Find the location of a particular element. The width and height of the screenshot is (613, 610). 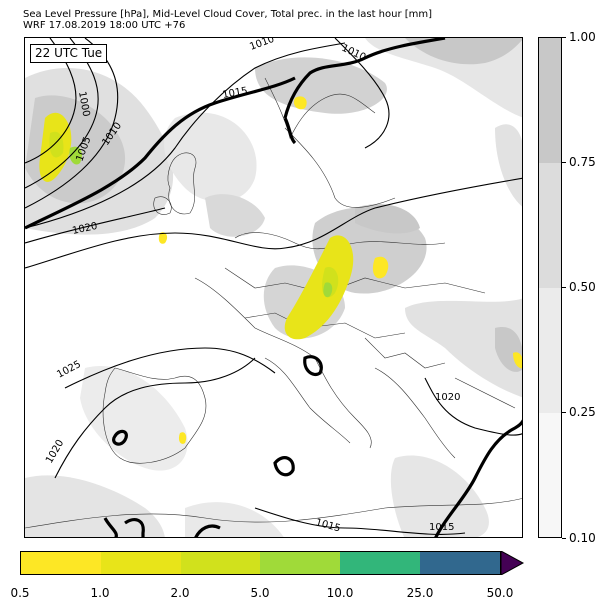

isobar-label: 1000 is located at coordinates (83, 104).